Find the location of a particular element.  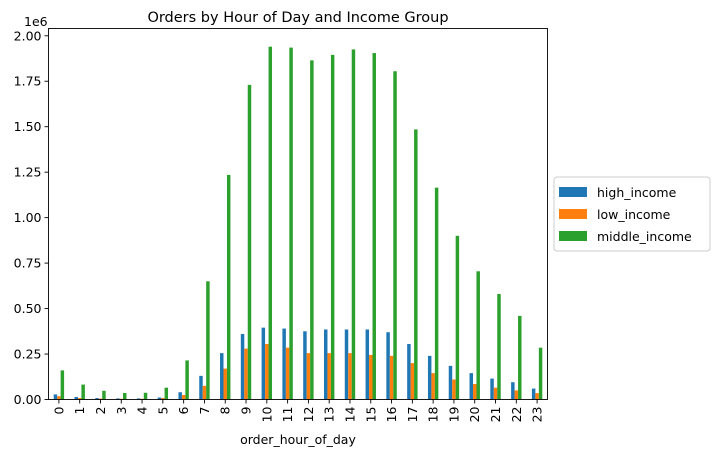

chart-title: Orders by Hour of Day and Income Group is located at coordinates (297, 18).